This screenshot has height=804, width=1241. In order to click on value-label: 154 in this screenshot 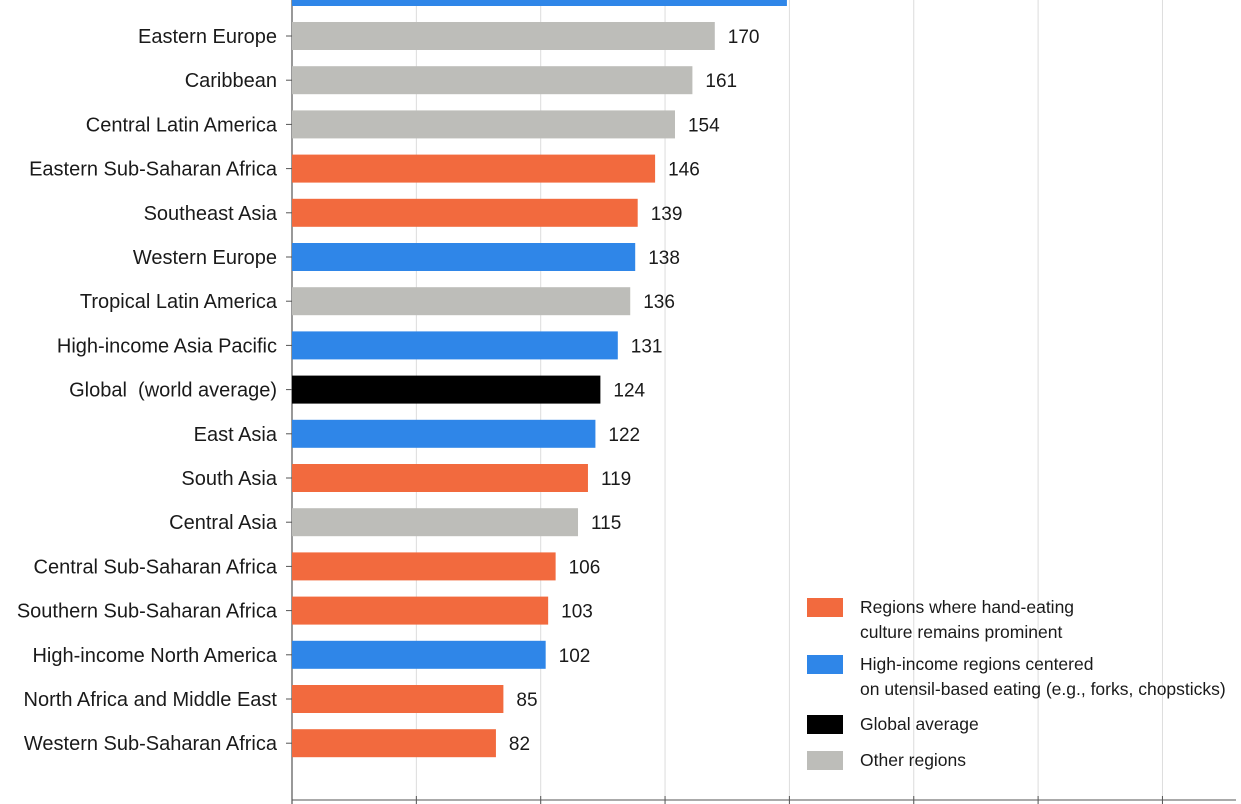, I will do `click(704, 125)`.